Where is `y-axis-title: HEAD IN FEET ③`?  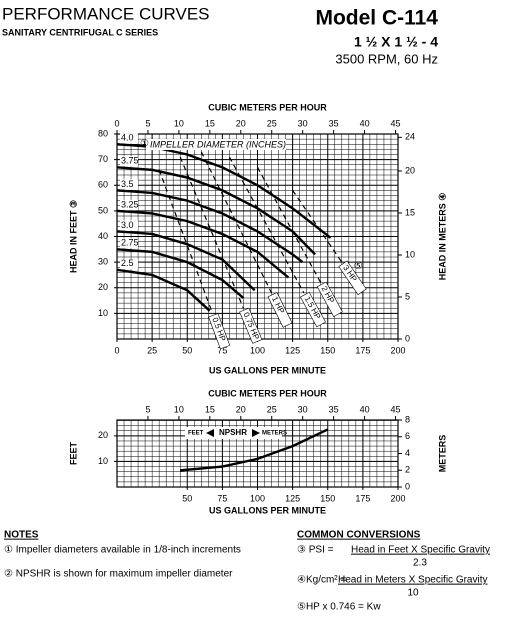
y-axis-title: HEAD IN FEET ③ is located at coordinates (73, 236).